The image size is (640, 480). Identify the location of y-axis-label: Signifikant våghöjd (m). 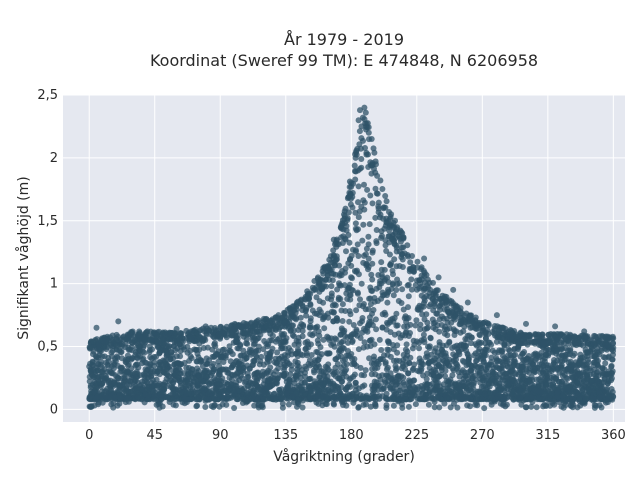
(23, 257).